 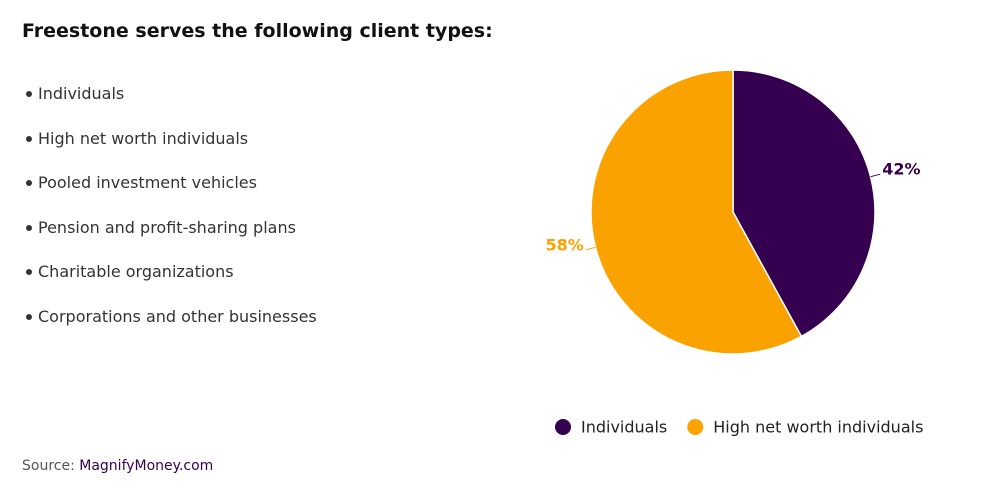 What do you see at coordinates (48, 466) in the screenshot?
I see `source-label: Source:` at bounding box center [48, 466].